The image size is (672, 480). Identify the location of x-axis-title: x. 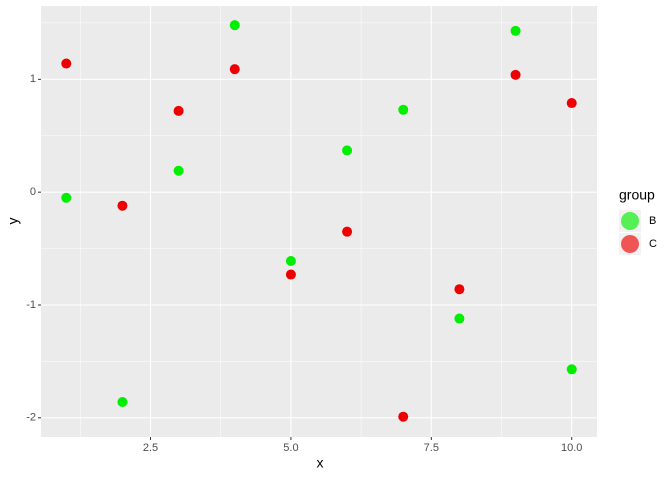
(320, 463).